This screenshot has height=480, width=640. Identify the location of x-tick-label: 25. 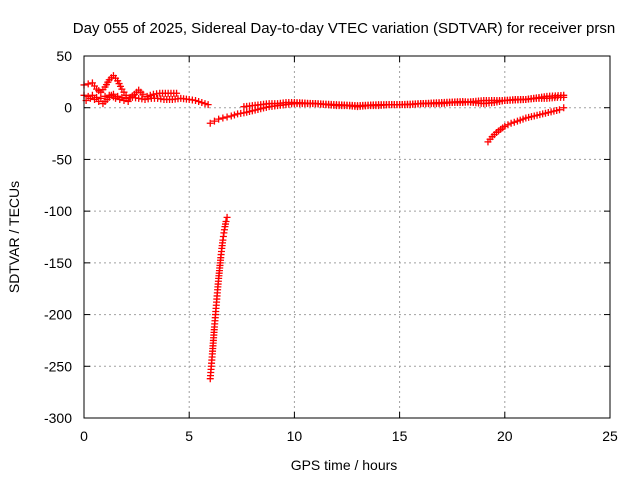
(610, 436).